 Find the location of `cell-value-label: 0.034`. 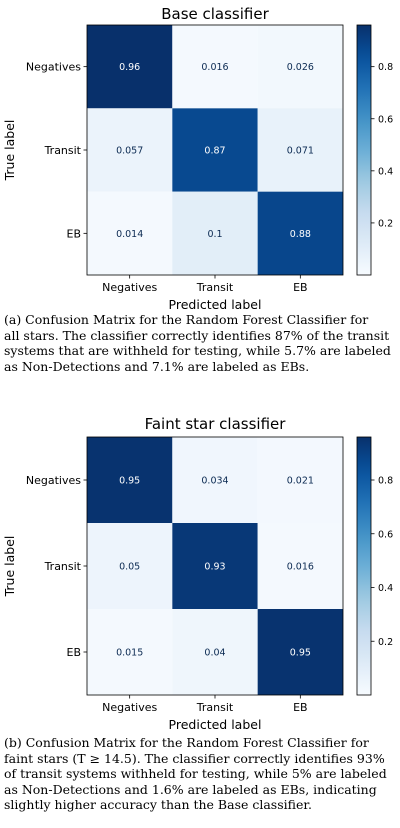

cell-value-label: 0.034 is located at coordinates (214, 481).